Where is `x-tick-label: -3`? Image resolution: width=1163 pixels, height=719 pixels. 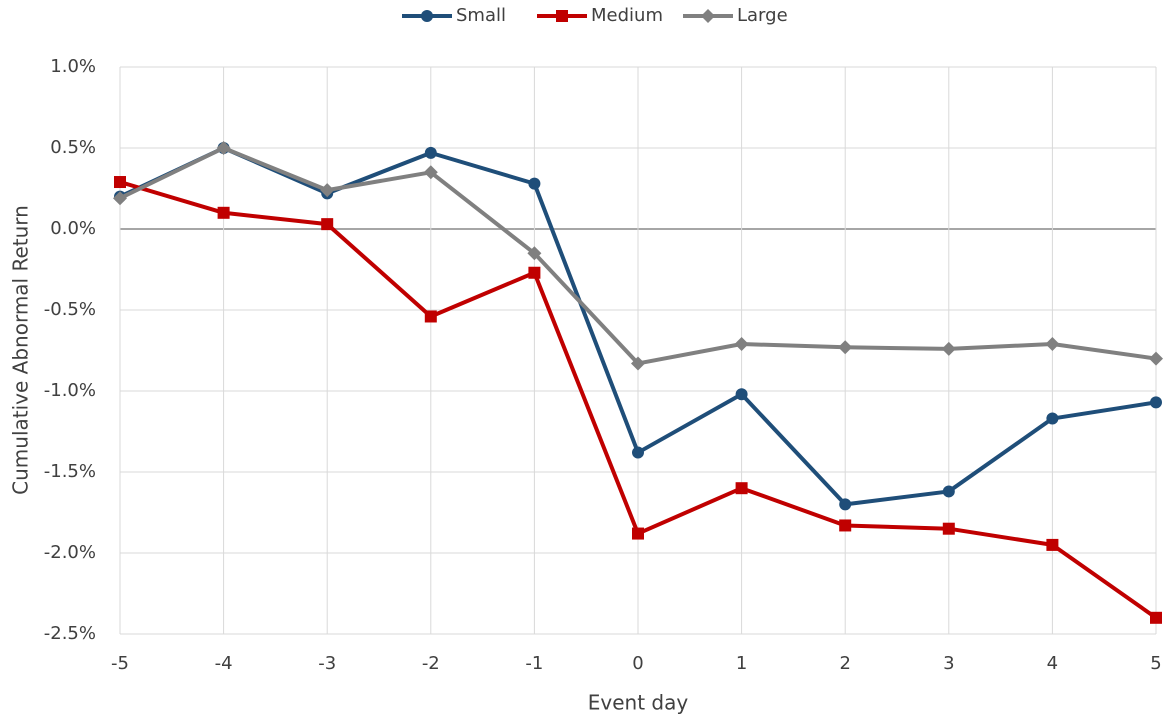
x-tick-label: -3 is located at coordinates (327, 663).